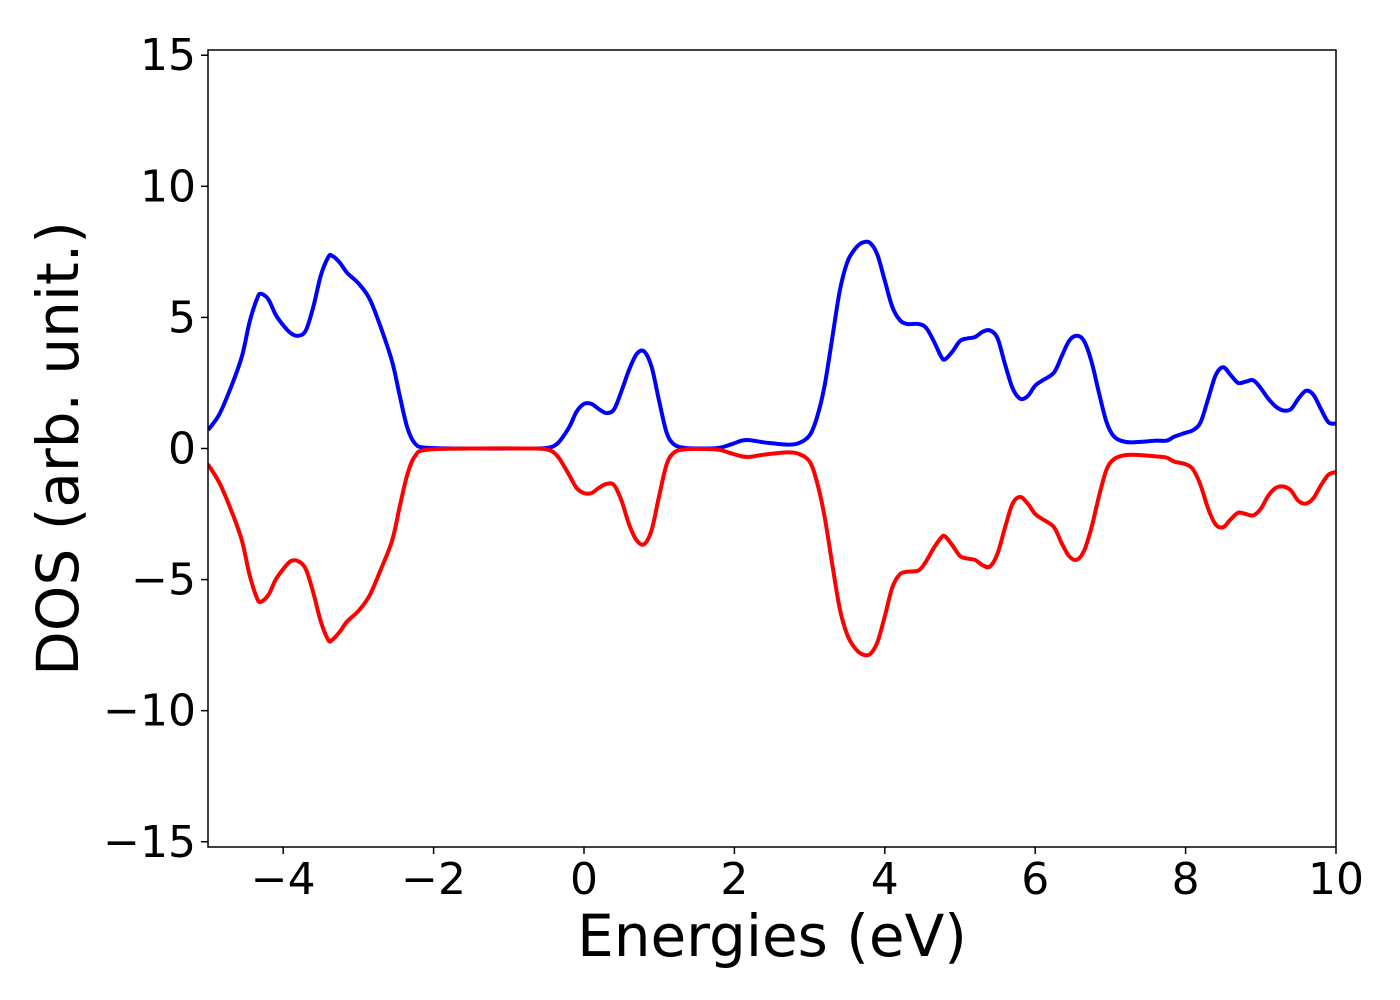  I want to click on x-tick-label: 0, so click(584, 879).